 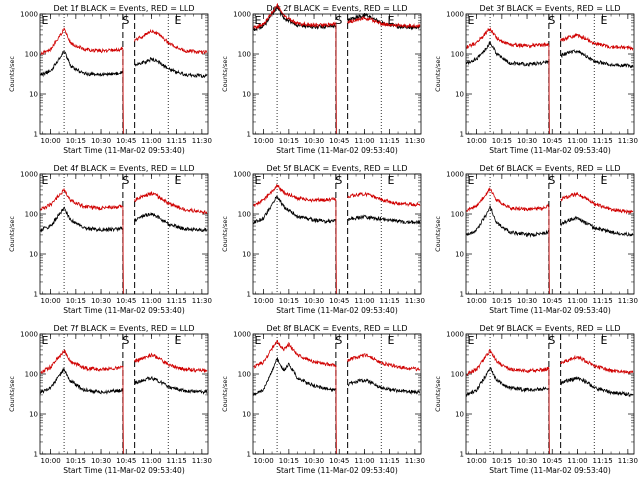 I want to click on panel-title: Det 2f BLACK = Events, RED = LLD, so click(x=336, y=8).